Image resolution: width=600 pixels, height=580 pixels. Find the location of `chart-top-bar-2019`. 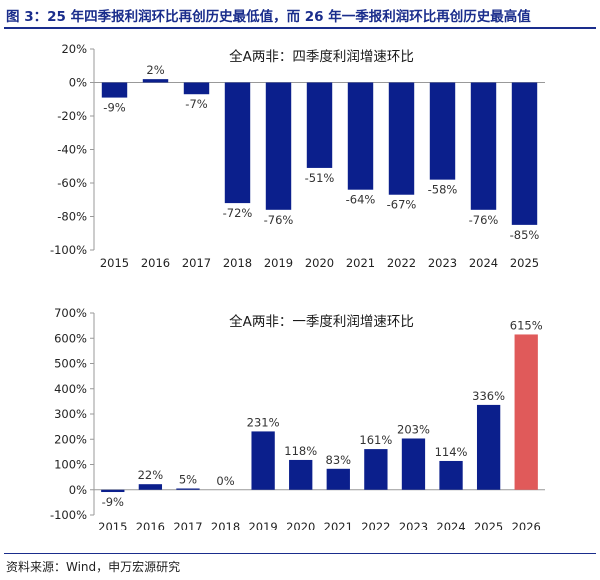

chart-top-bar-2019 is located at coordinates (278, 146).